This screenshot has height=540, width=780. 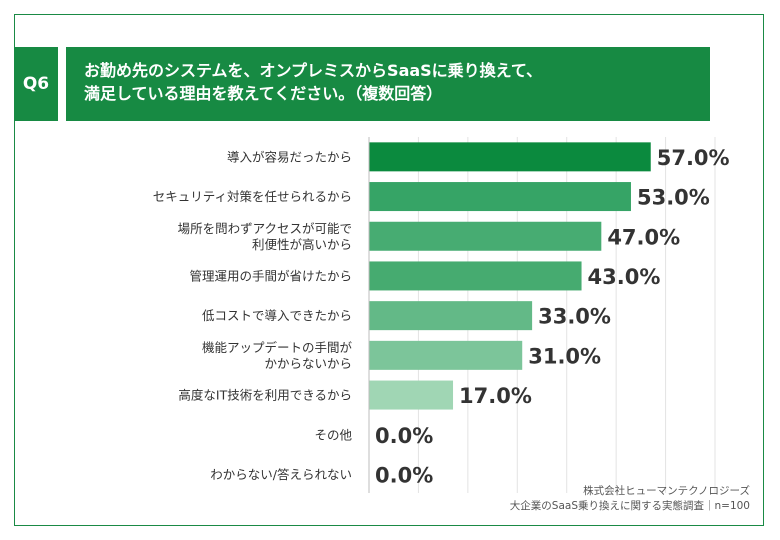 What do you see at coordinates (308, 363) in the screenshot?
I see `category-label: かからないから` at bounding box center [308, 363].